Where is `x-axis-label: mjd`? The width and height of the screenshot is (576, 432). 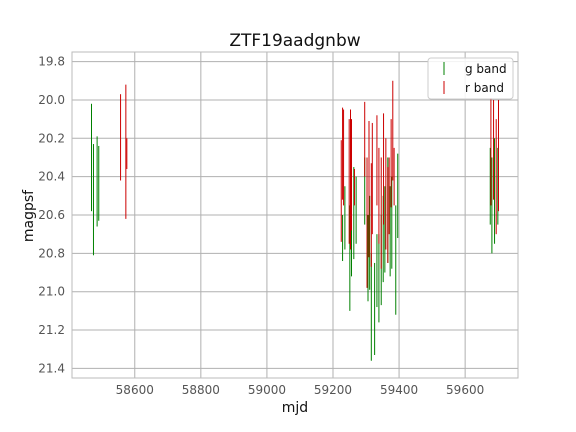 x-axis-label: mjd is located at coordinates (295, 408).